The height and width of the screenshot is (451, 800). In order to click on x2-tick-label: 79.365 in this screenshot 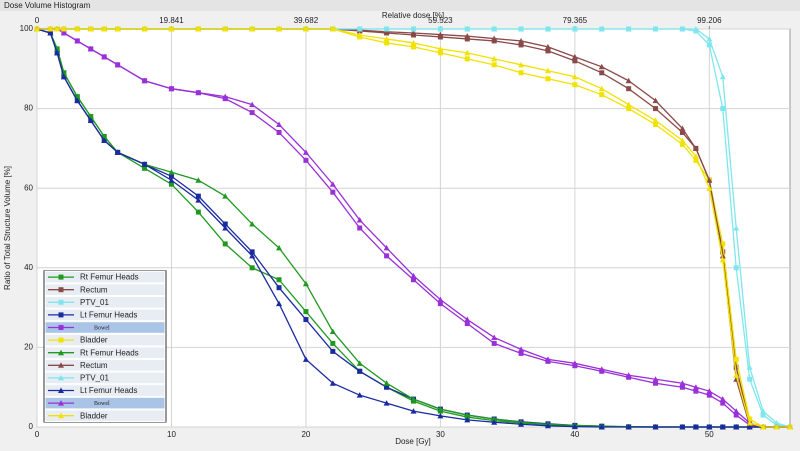, I will do `click(575, 20)`.